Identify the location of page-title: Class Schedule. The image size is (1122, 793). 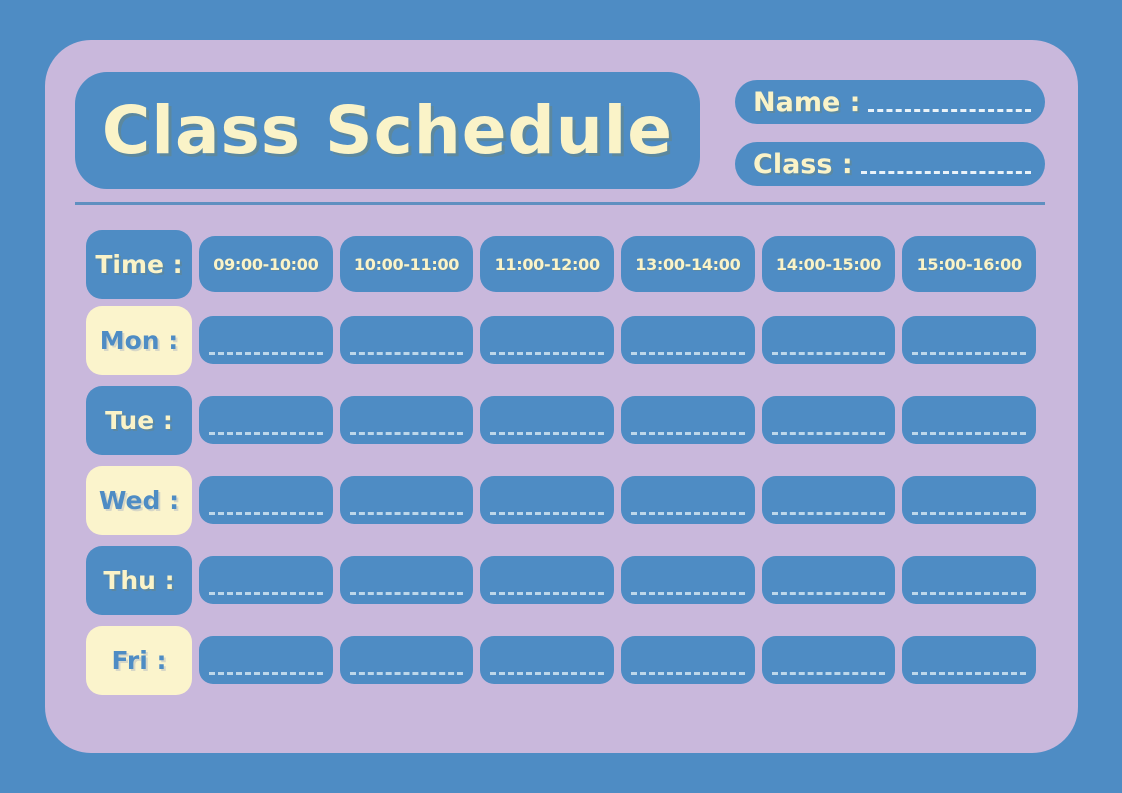
(387, 130).